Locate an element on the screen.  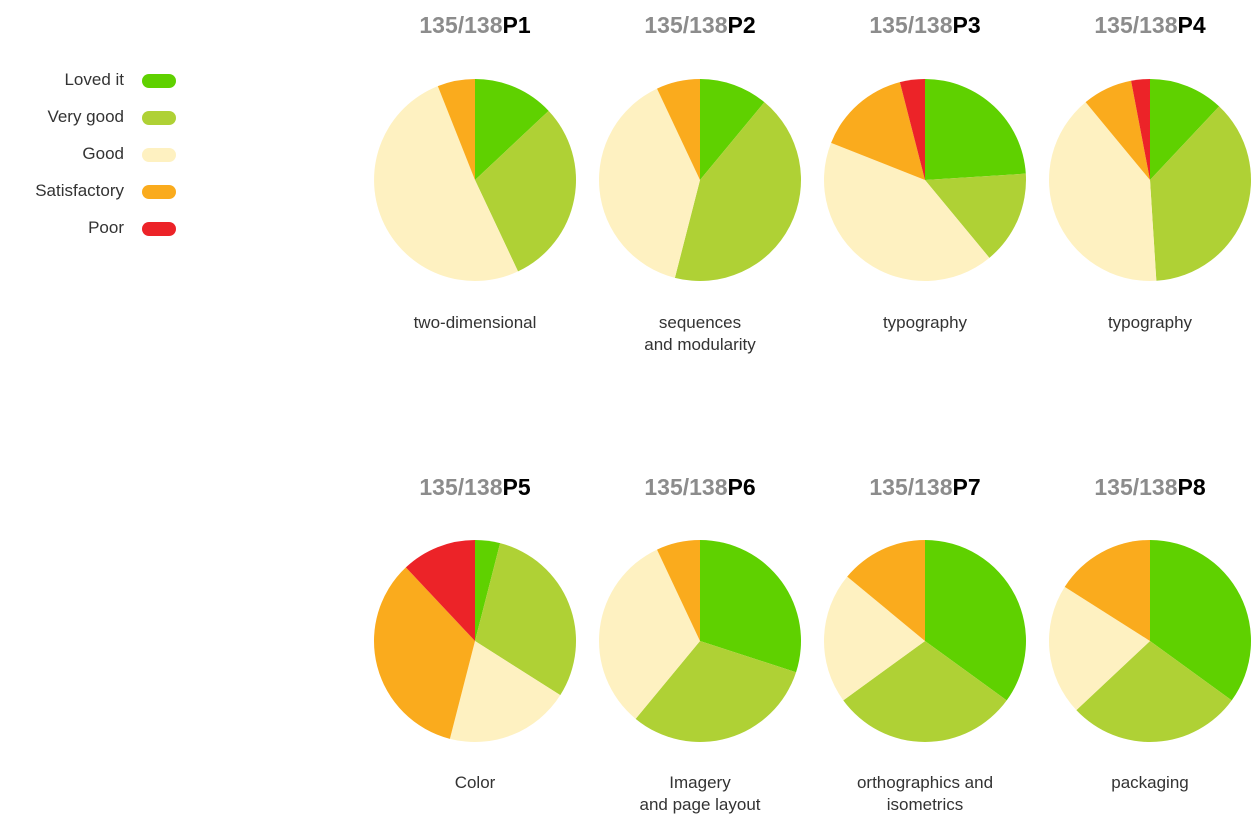
caption-line: isometrics is located at coordinates (925, 804).